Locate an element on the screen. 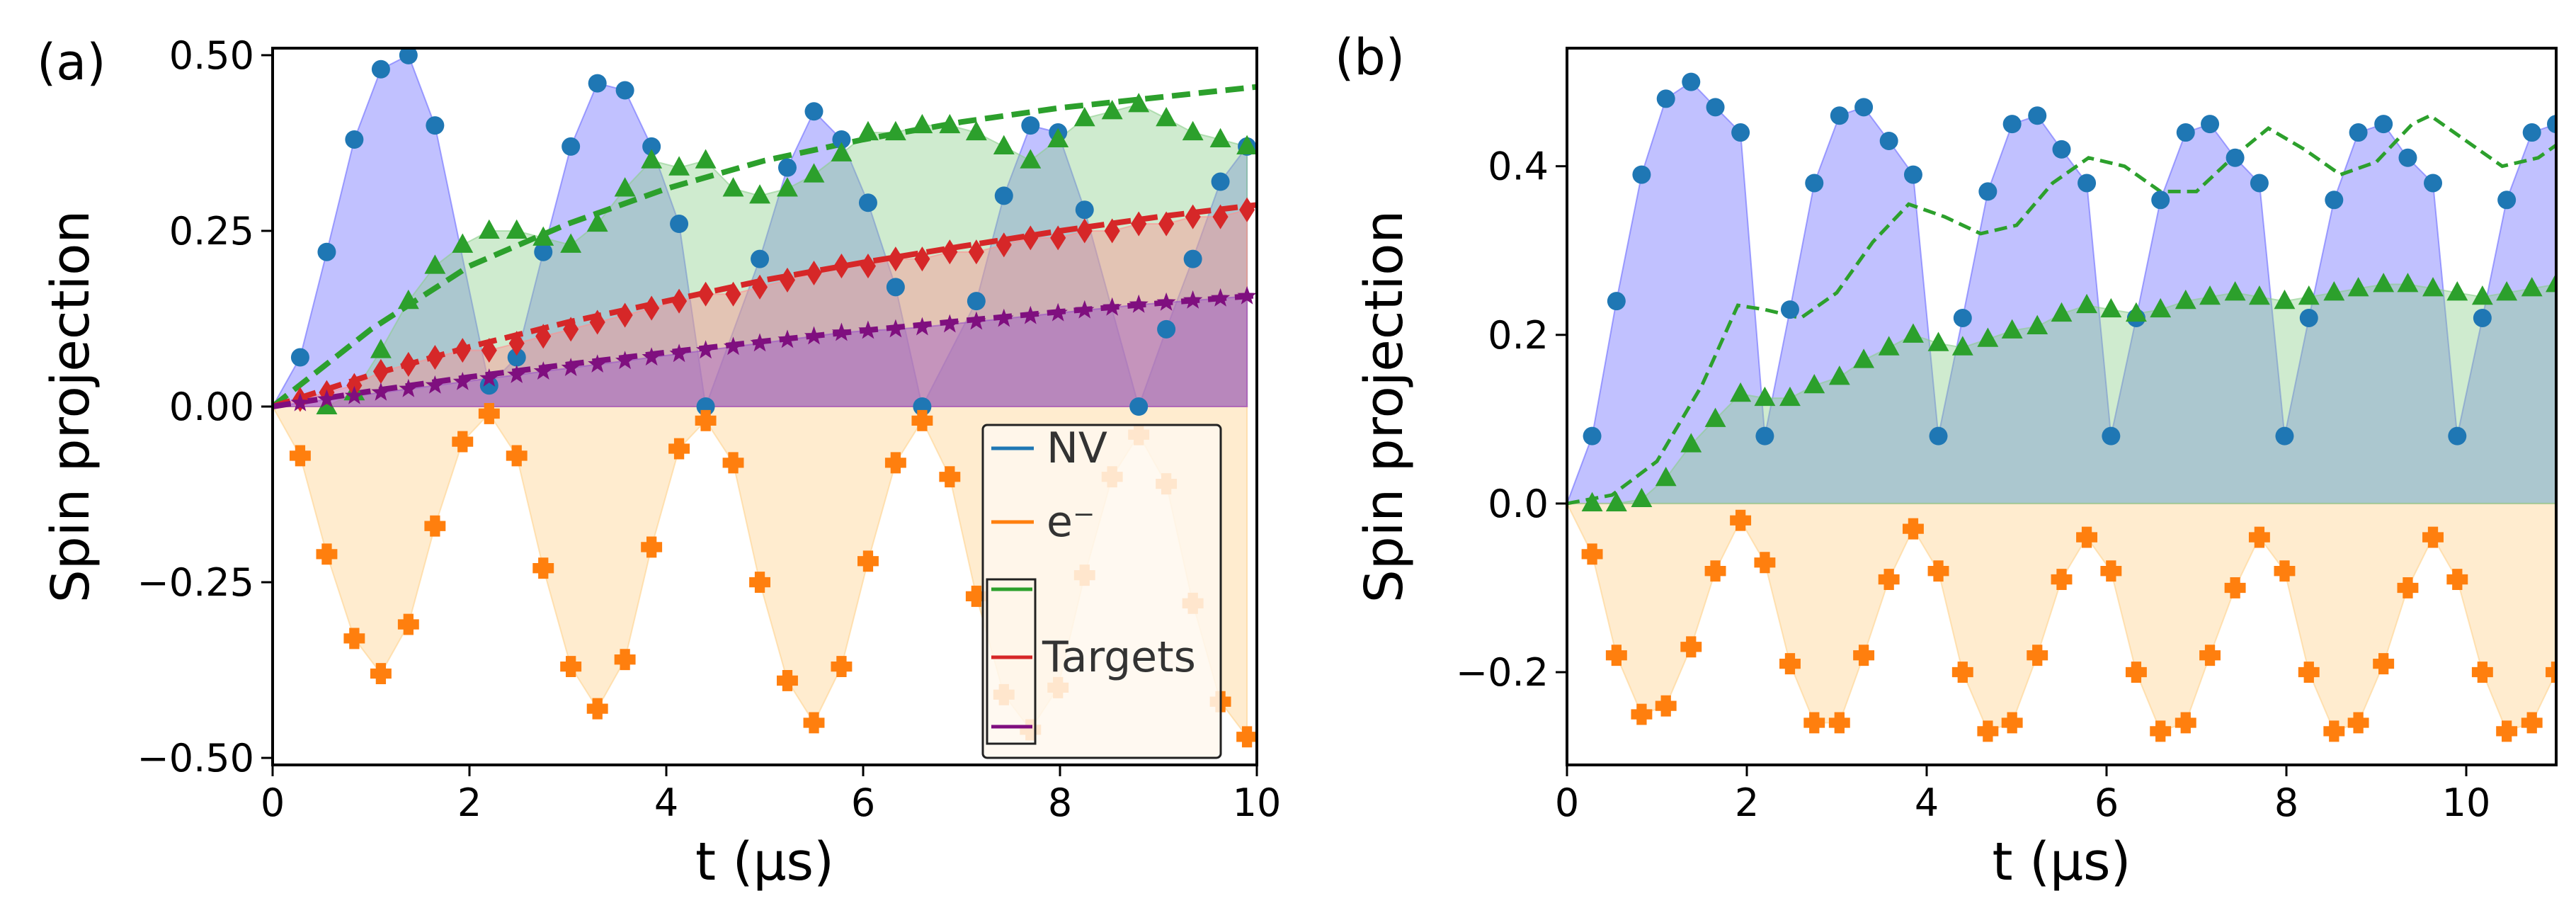 The height and width of the screenshot is (908, 2576). x-tick-label: 2 is located at coordinates (469, 803).